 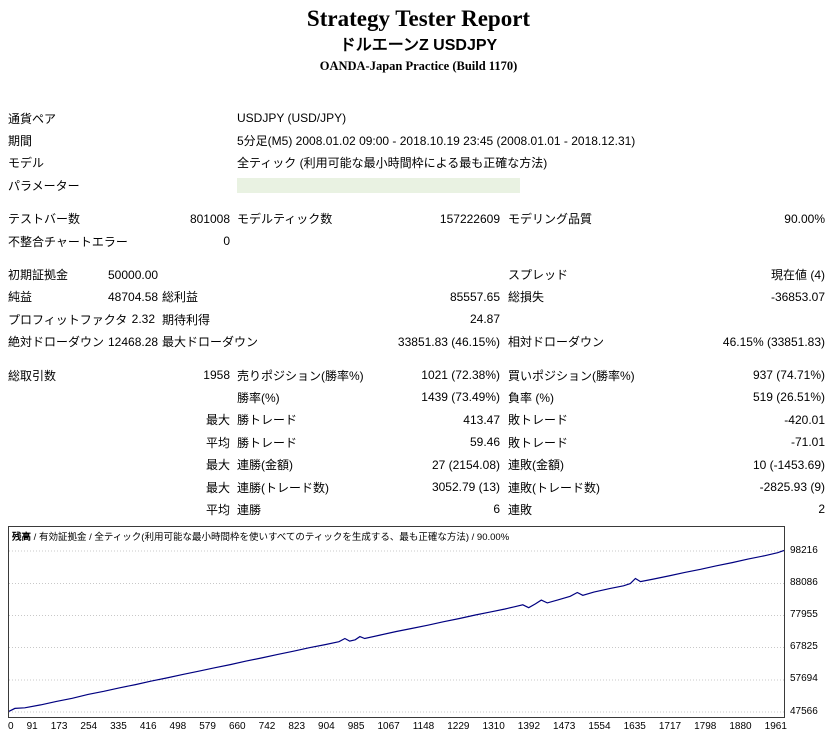 What do you see at coordinates (178, 726) in the screenshot?
I see `x-tick-label: 498` at bounding box center [178, 726].